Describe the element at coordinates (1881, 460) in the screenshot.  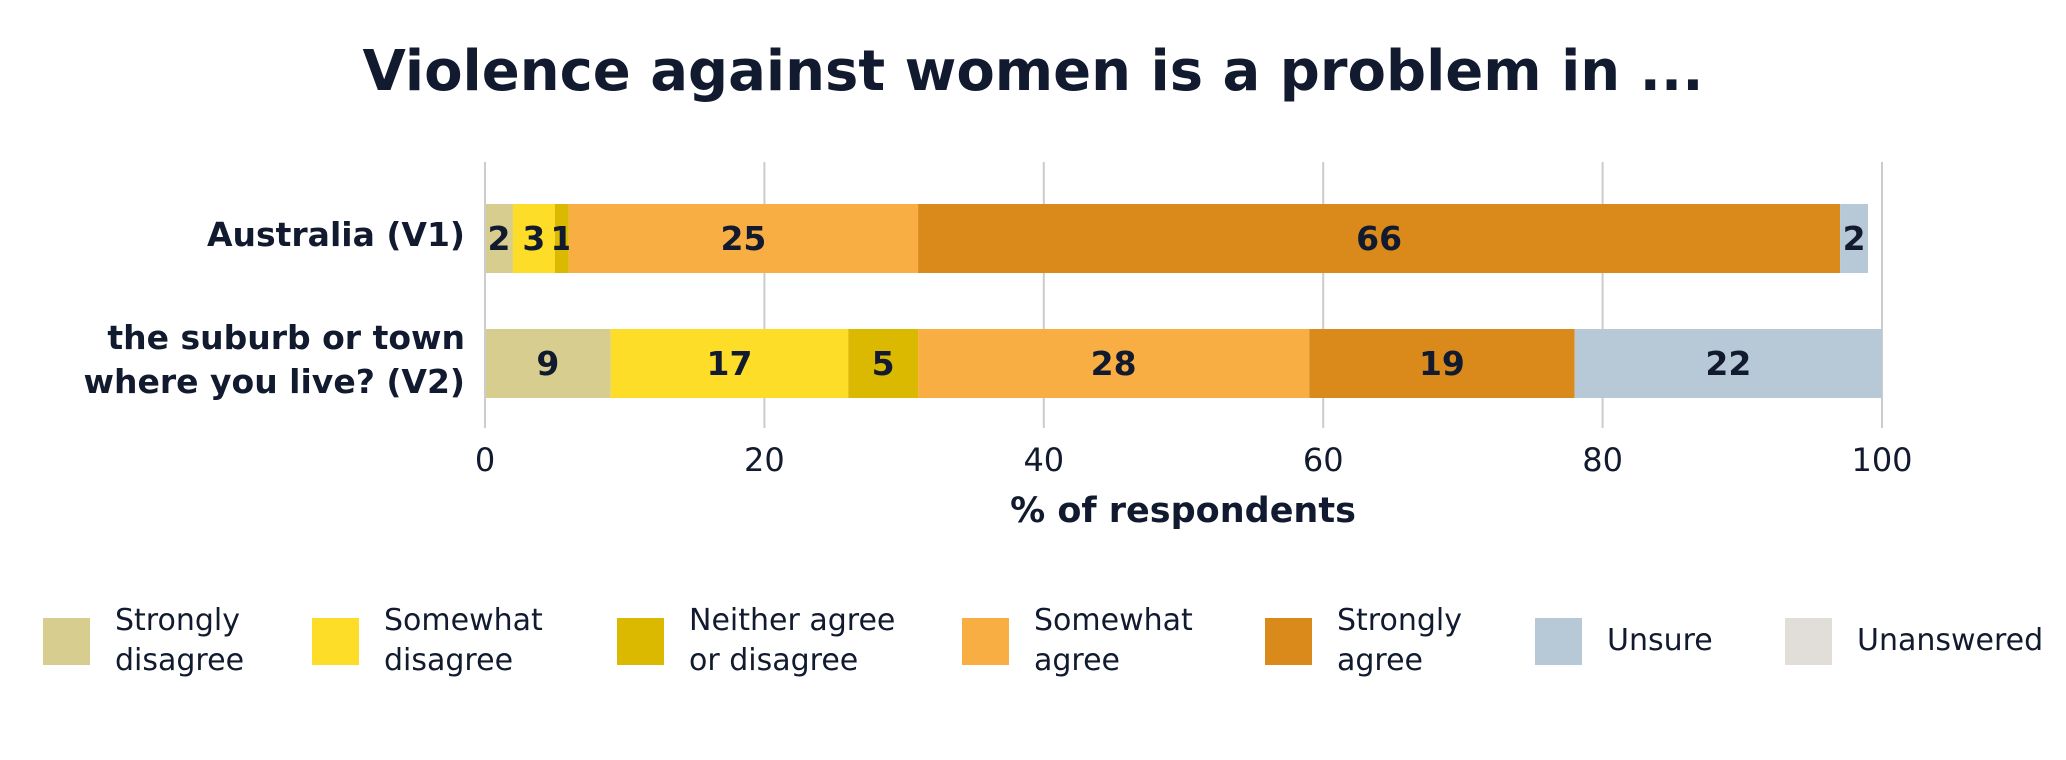
I see `x-tick-label: 100` at that location.